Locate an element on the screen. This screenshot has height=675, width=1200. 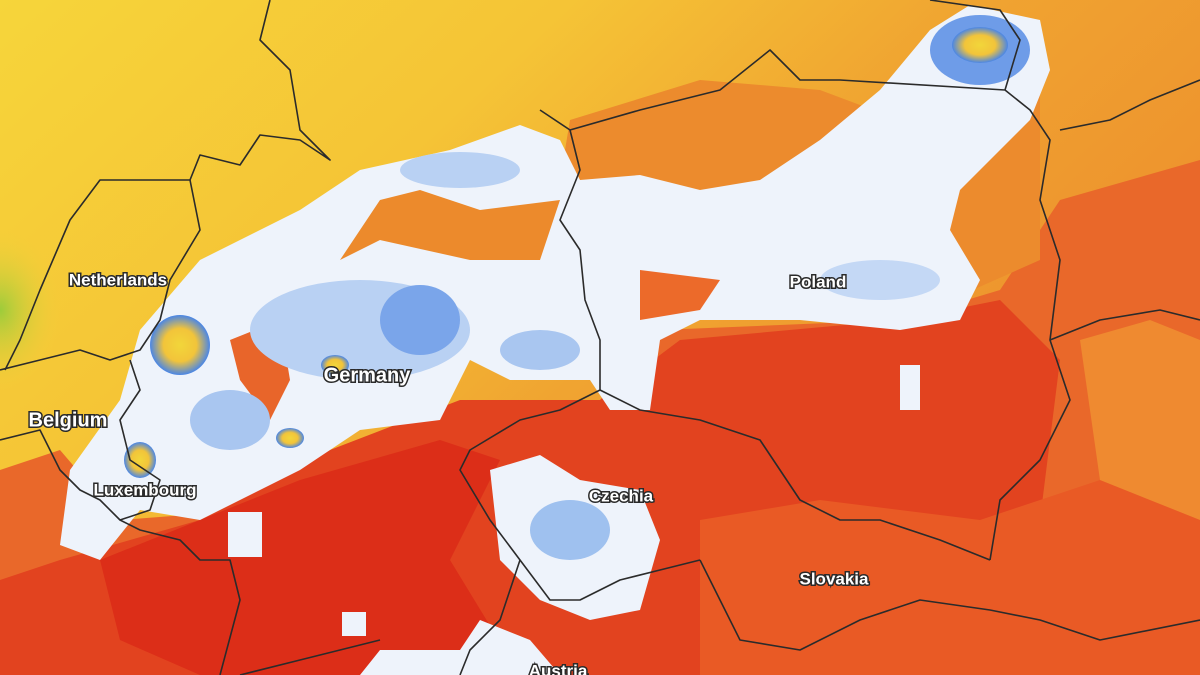
country-label: Belgium is located at coordinates (68, 420).